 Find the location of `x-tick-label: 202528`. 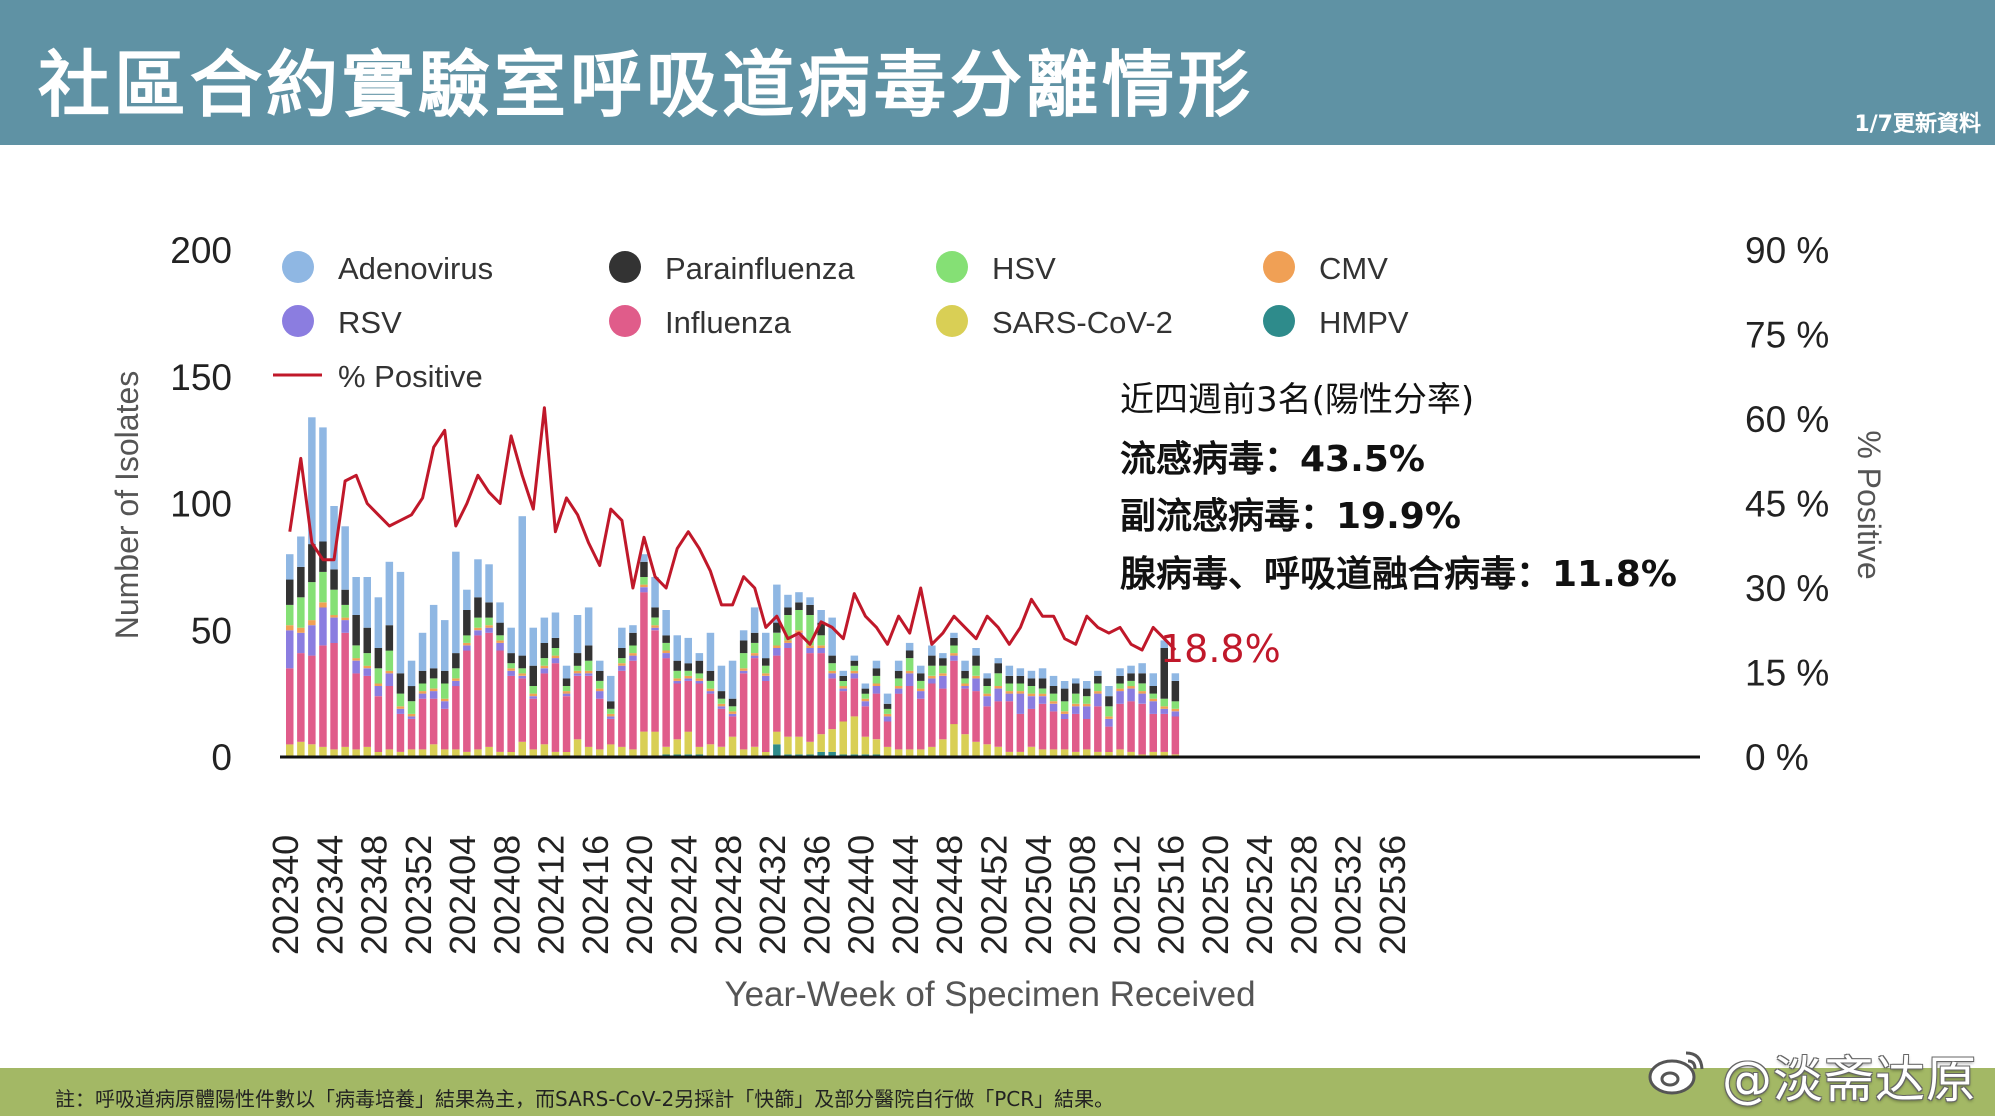

x-tick-label: 202528 is located at coordinates (1303, 895).